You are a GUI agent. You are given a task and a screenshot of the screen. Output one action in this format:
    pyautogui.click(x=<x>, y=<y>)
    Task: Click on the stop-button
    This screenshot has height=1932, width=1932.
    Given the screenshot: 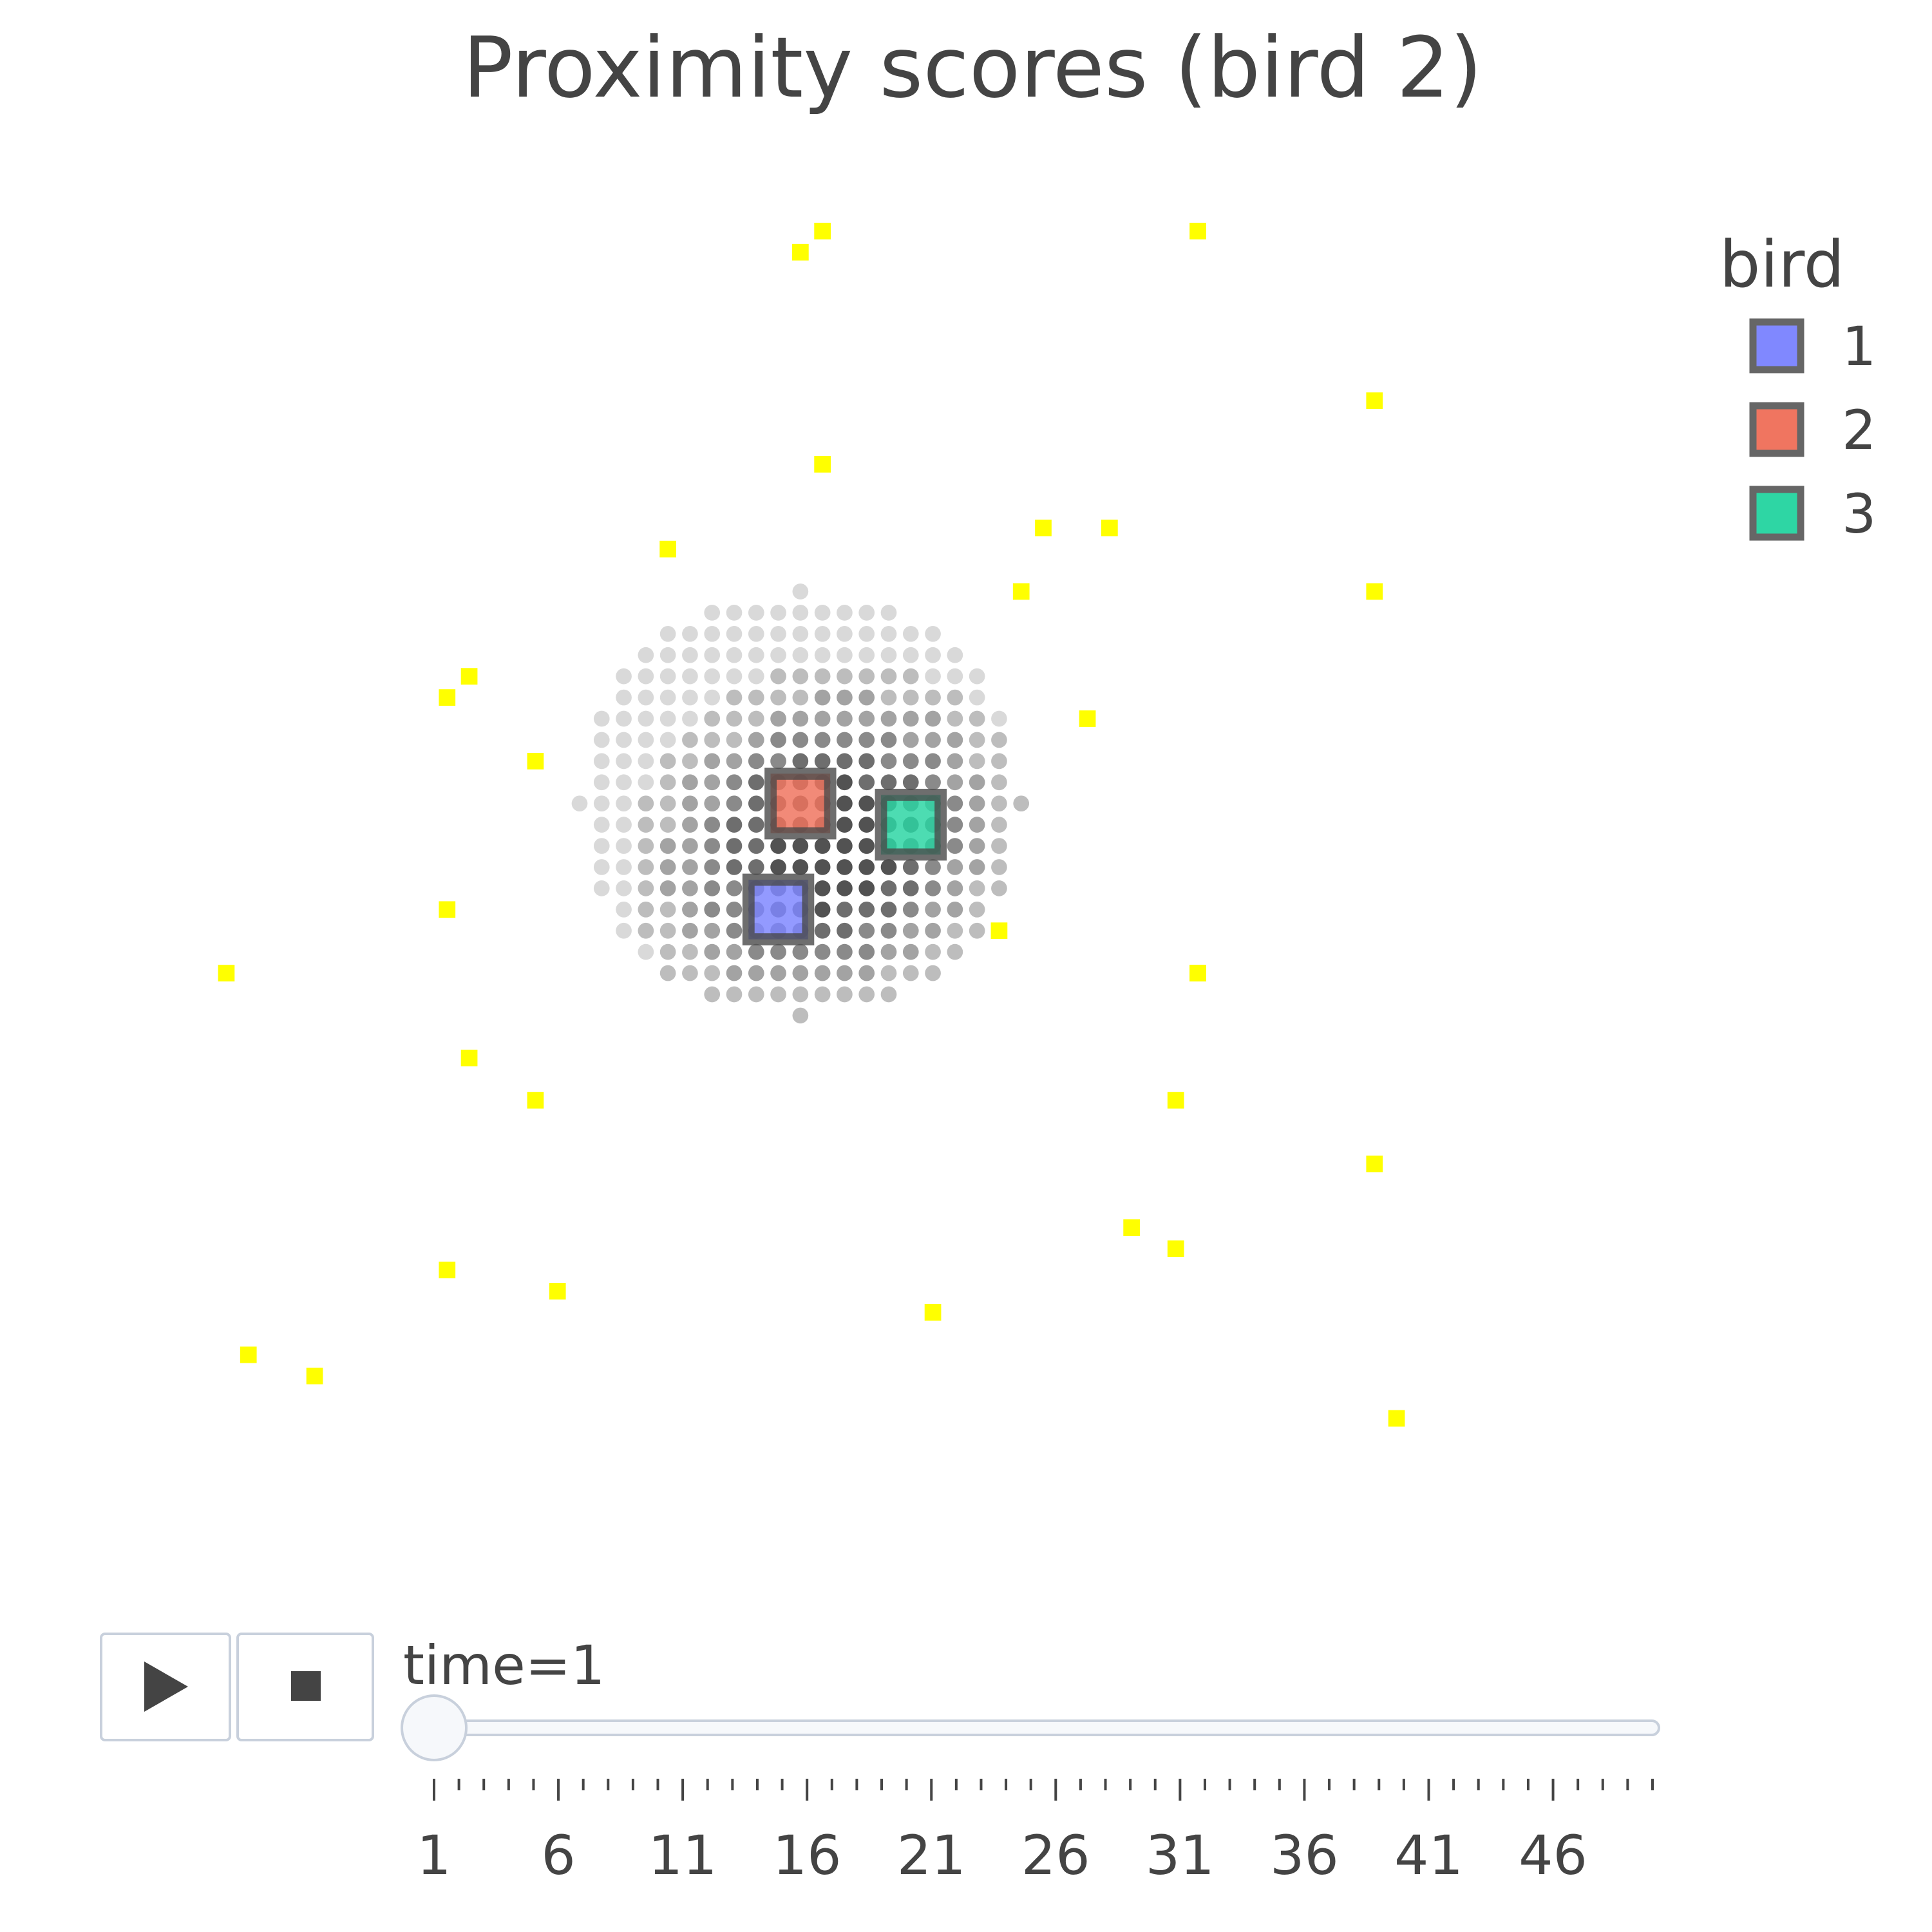 What is the action you would take?
    pyautogui.click(x=305, y=1687)
    